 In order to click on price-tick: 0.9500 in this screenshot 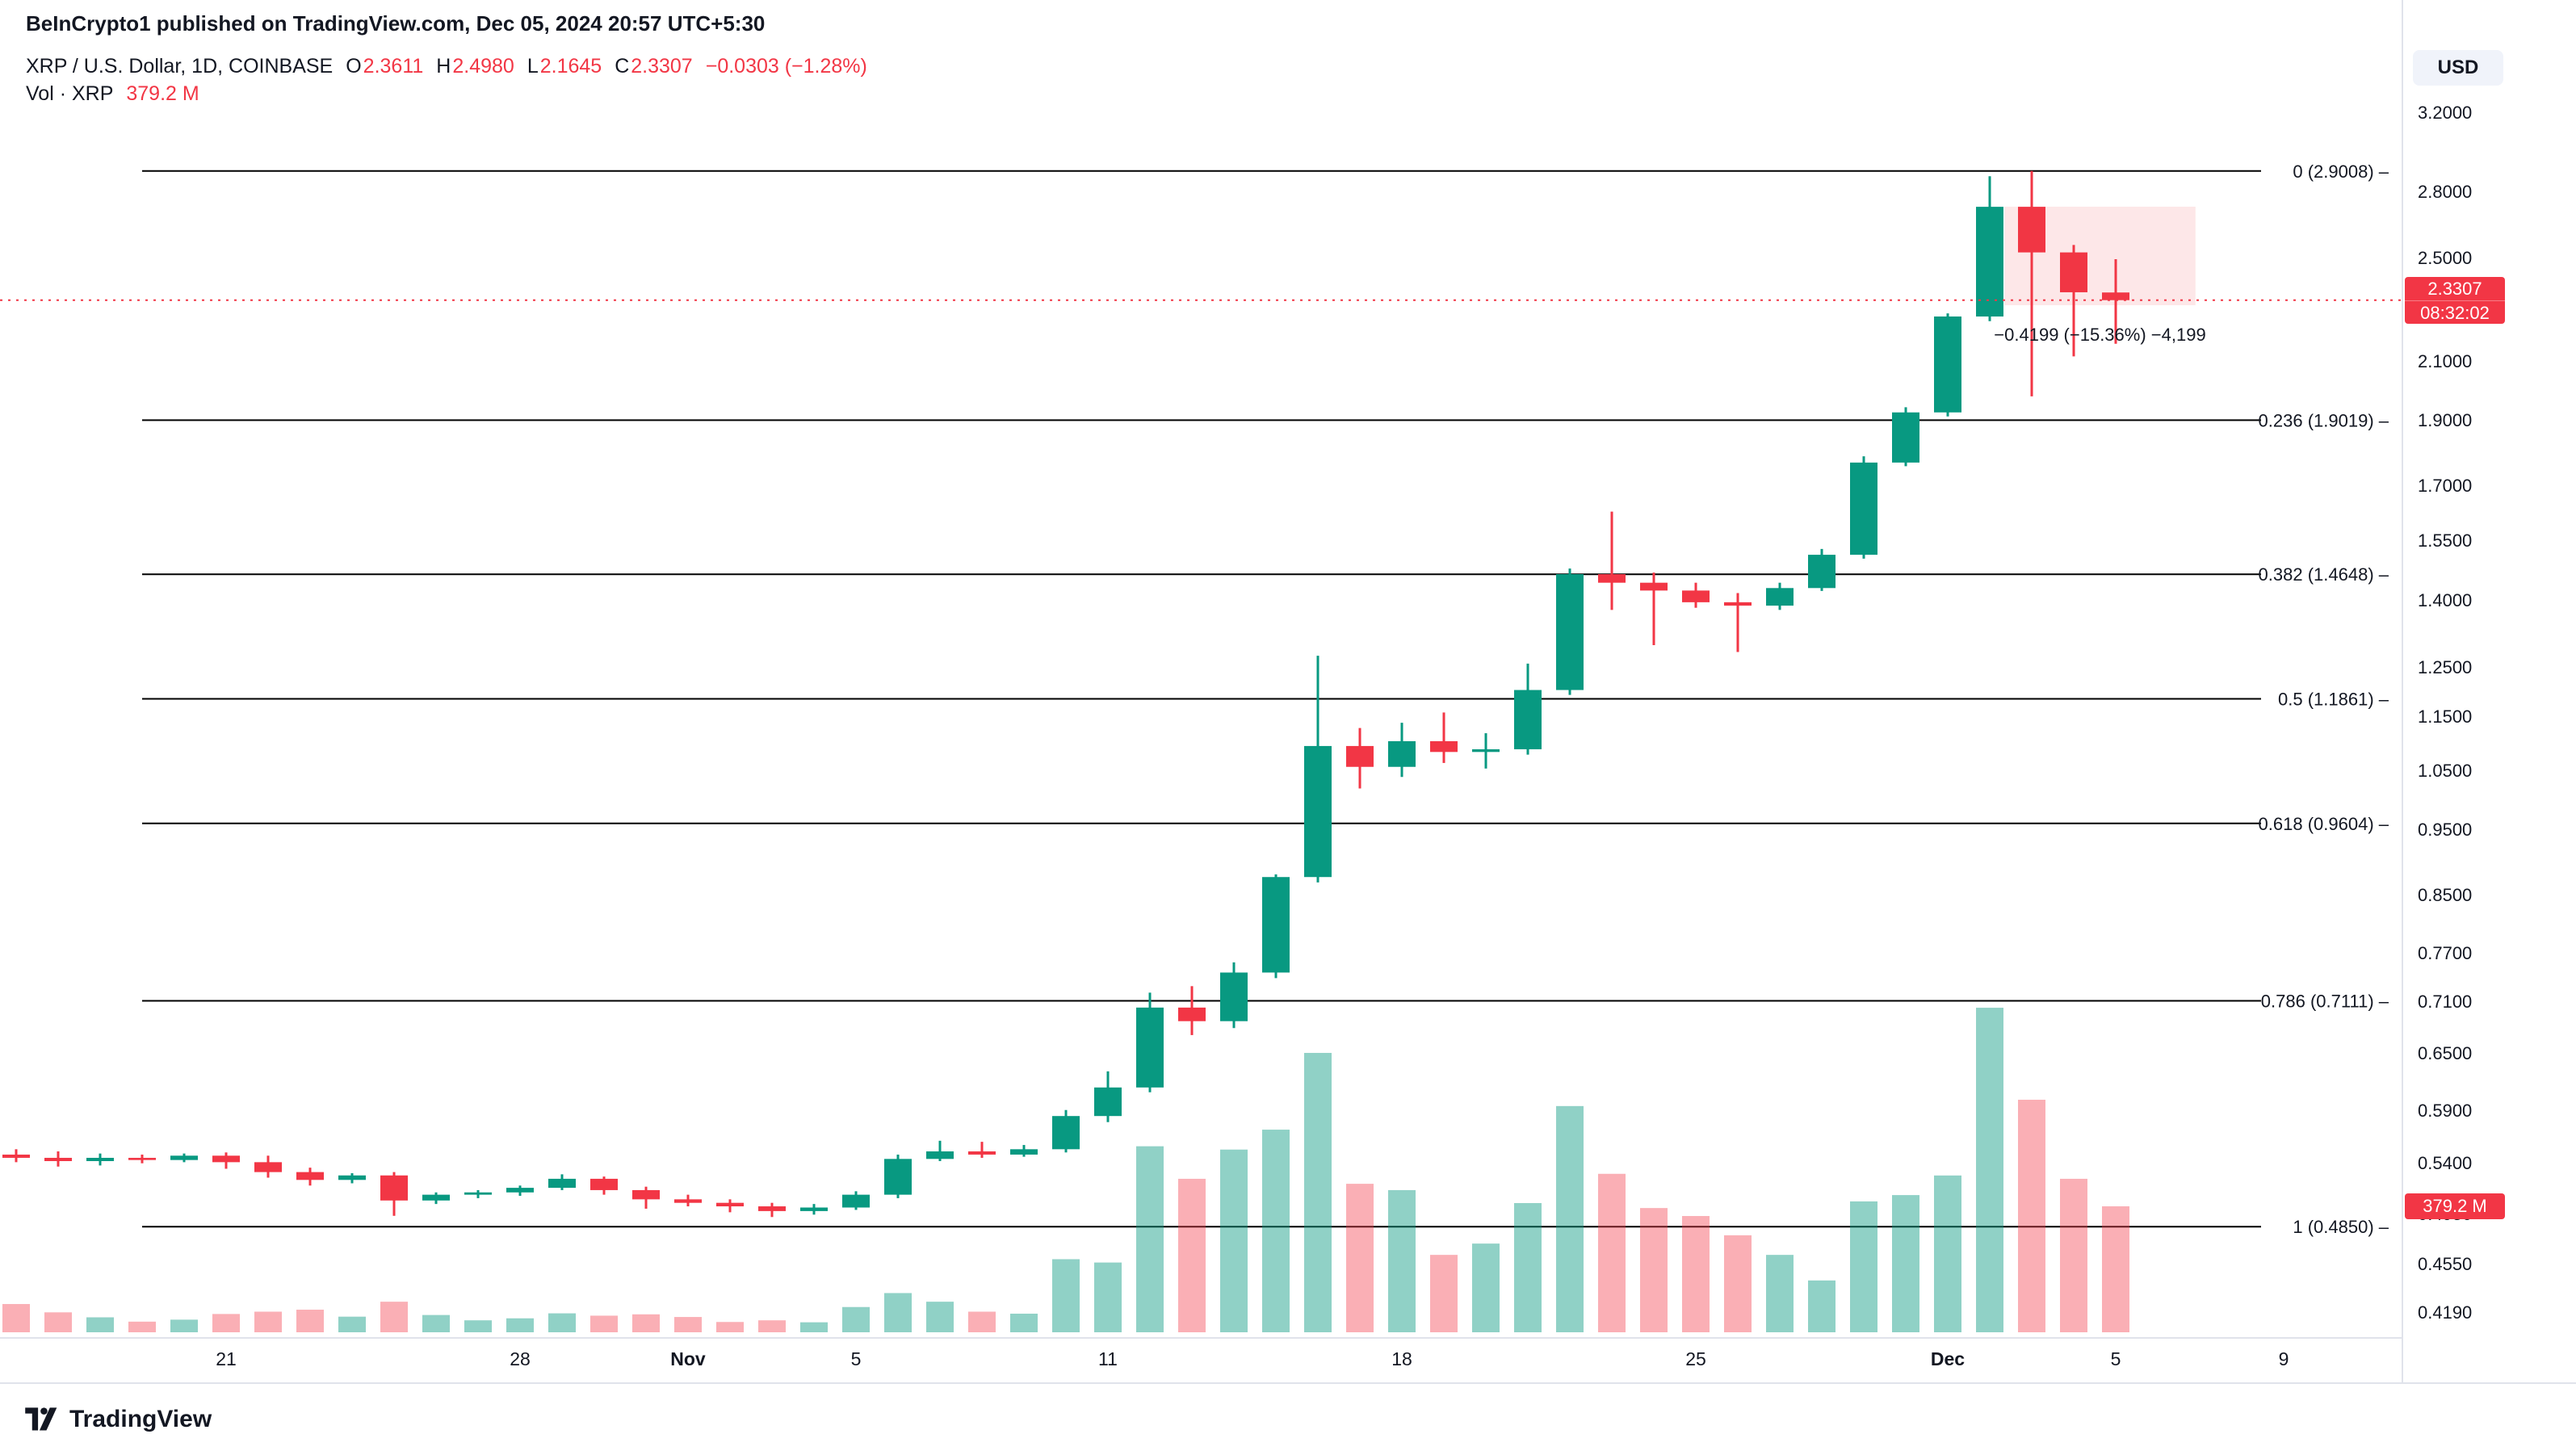, I will do `click(2445, 829)`.